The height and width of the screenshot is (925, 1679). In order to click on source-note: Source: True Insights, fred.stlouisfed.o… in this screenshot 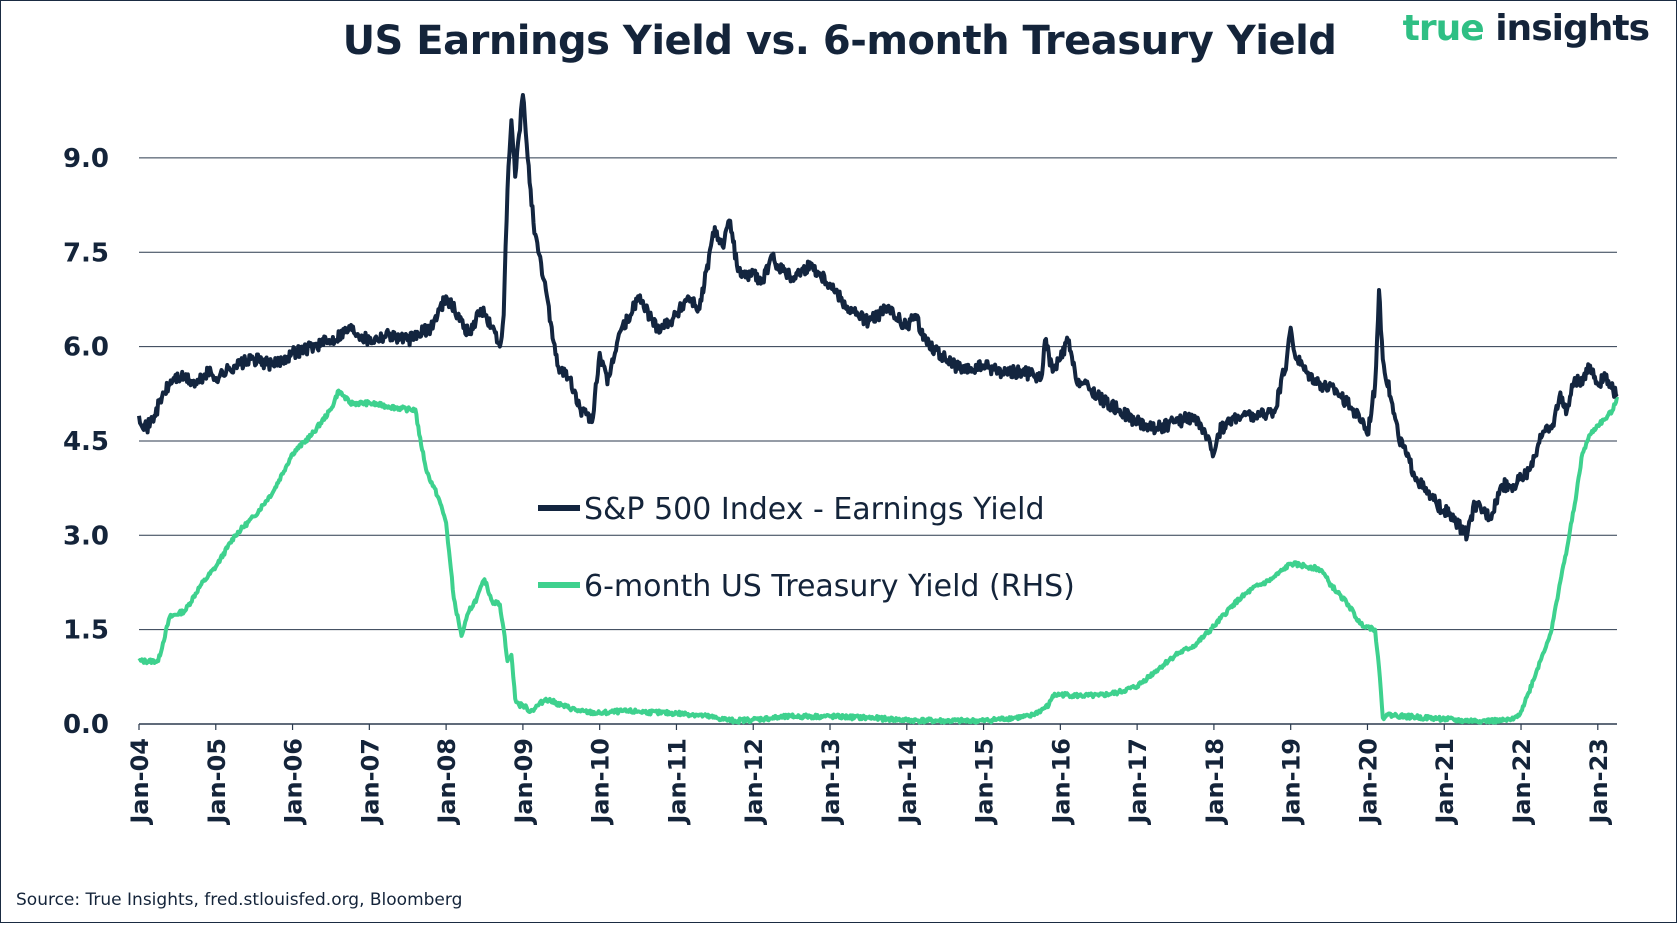, I will do `click(239, 900)`.